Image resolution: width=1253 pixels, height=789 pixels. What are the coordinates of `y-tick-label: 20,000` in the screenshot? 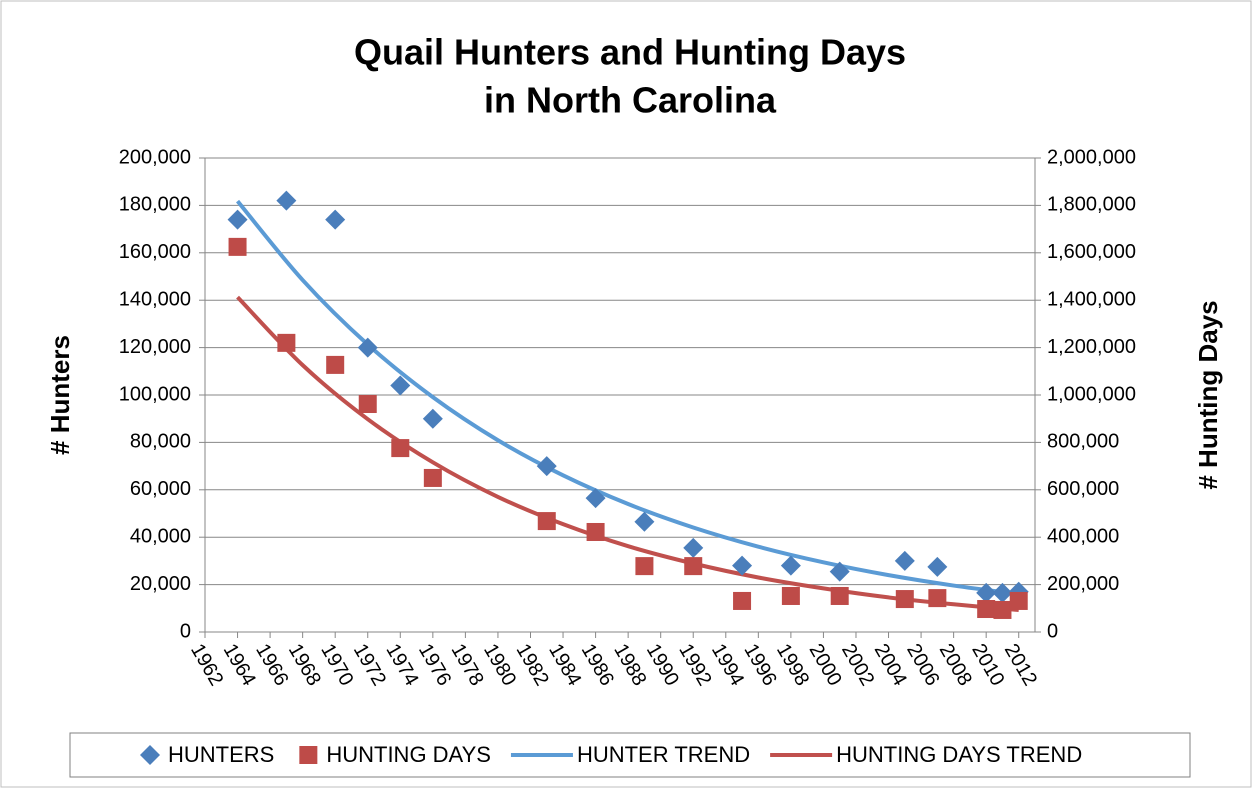 It's located at (160, 584).